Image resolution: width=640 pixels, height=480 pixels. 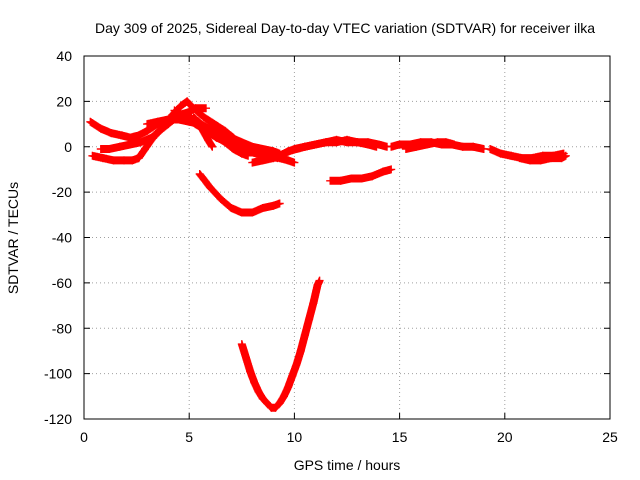 What do you see at coordinates (62, 238) in the screenshot?
I see `y-tick-label: -40` at bounding box center [62, 238].